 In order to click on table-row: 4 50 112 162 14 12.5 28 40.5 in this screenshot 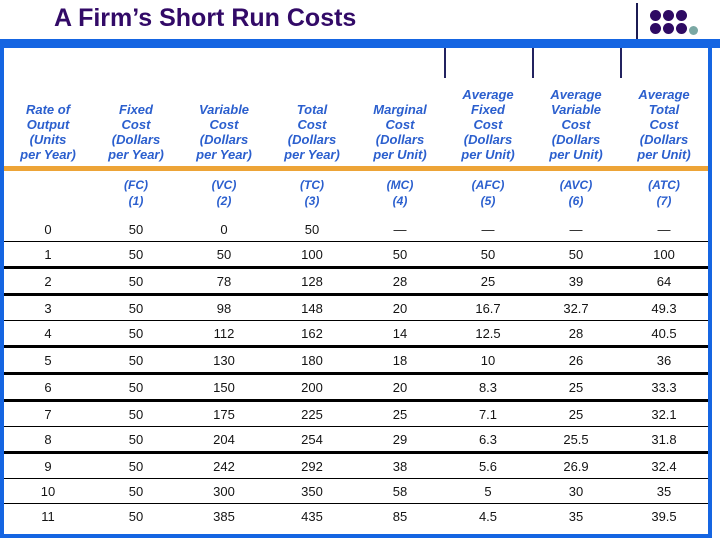, I will do `click(356, 334)`.